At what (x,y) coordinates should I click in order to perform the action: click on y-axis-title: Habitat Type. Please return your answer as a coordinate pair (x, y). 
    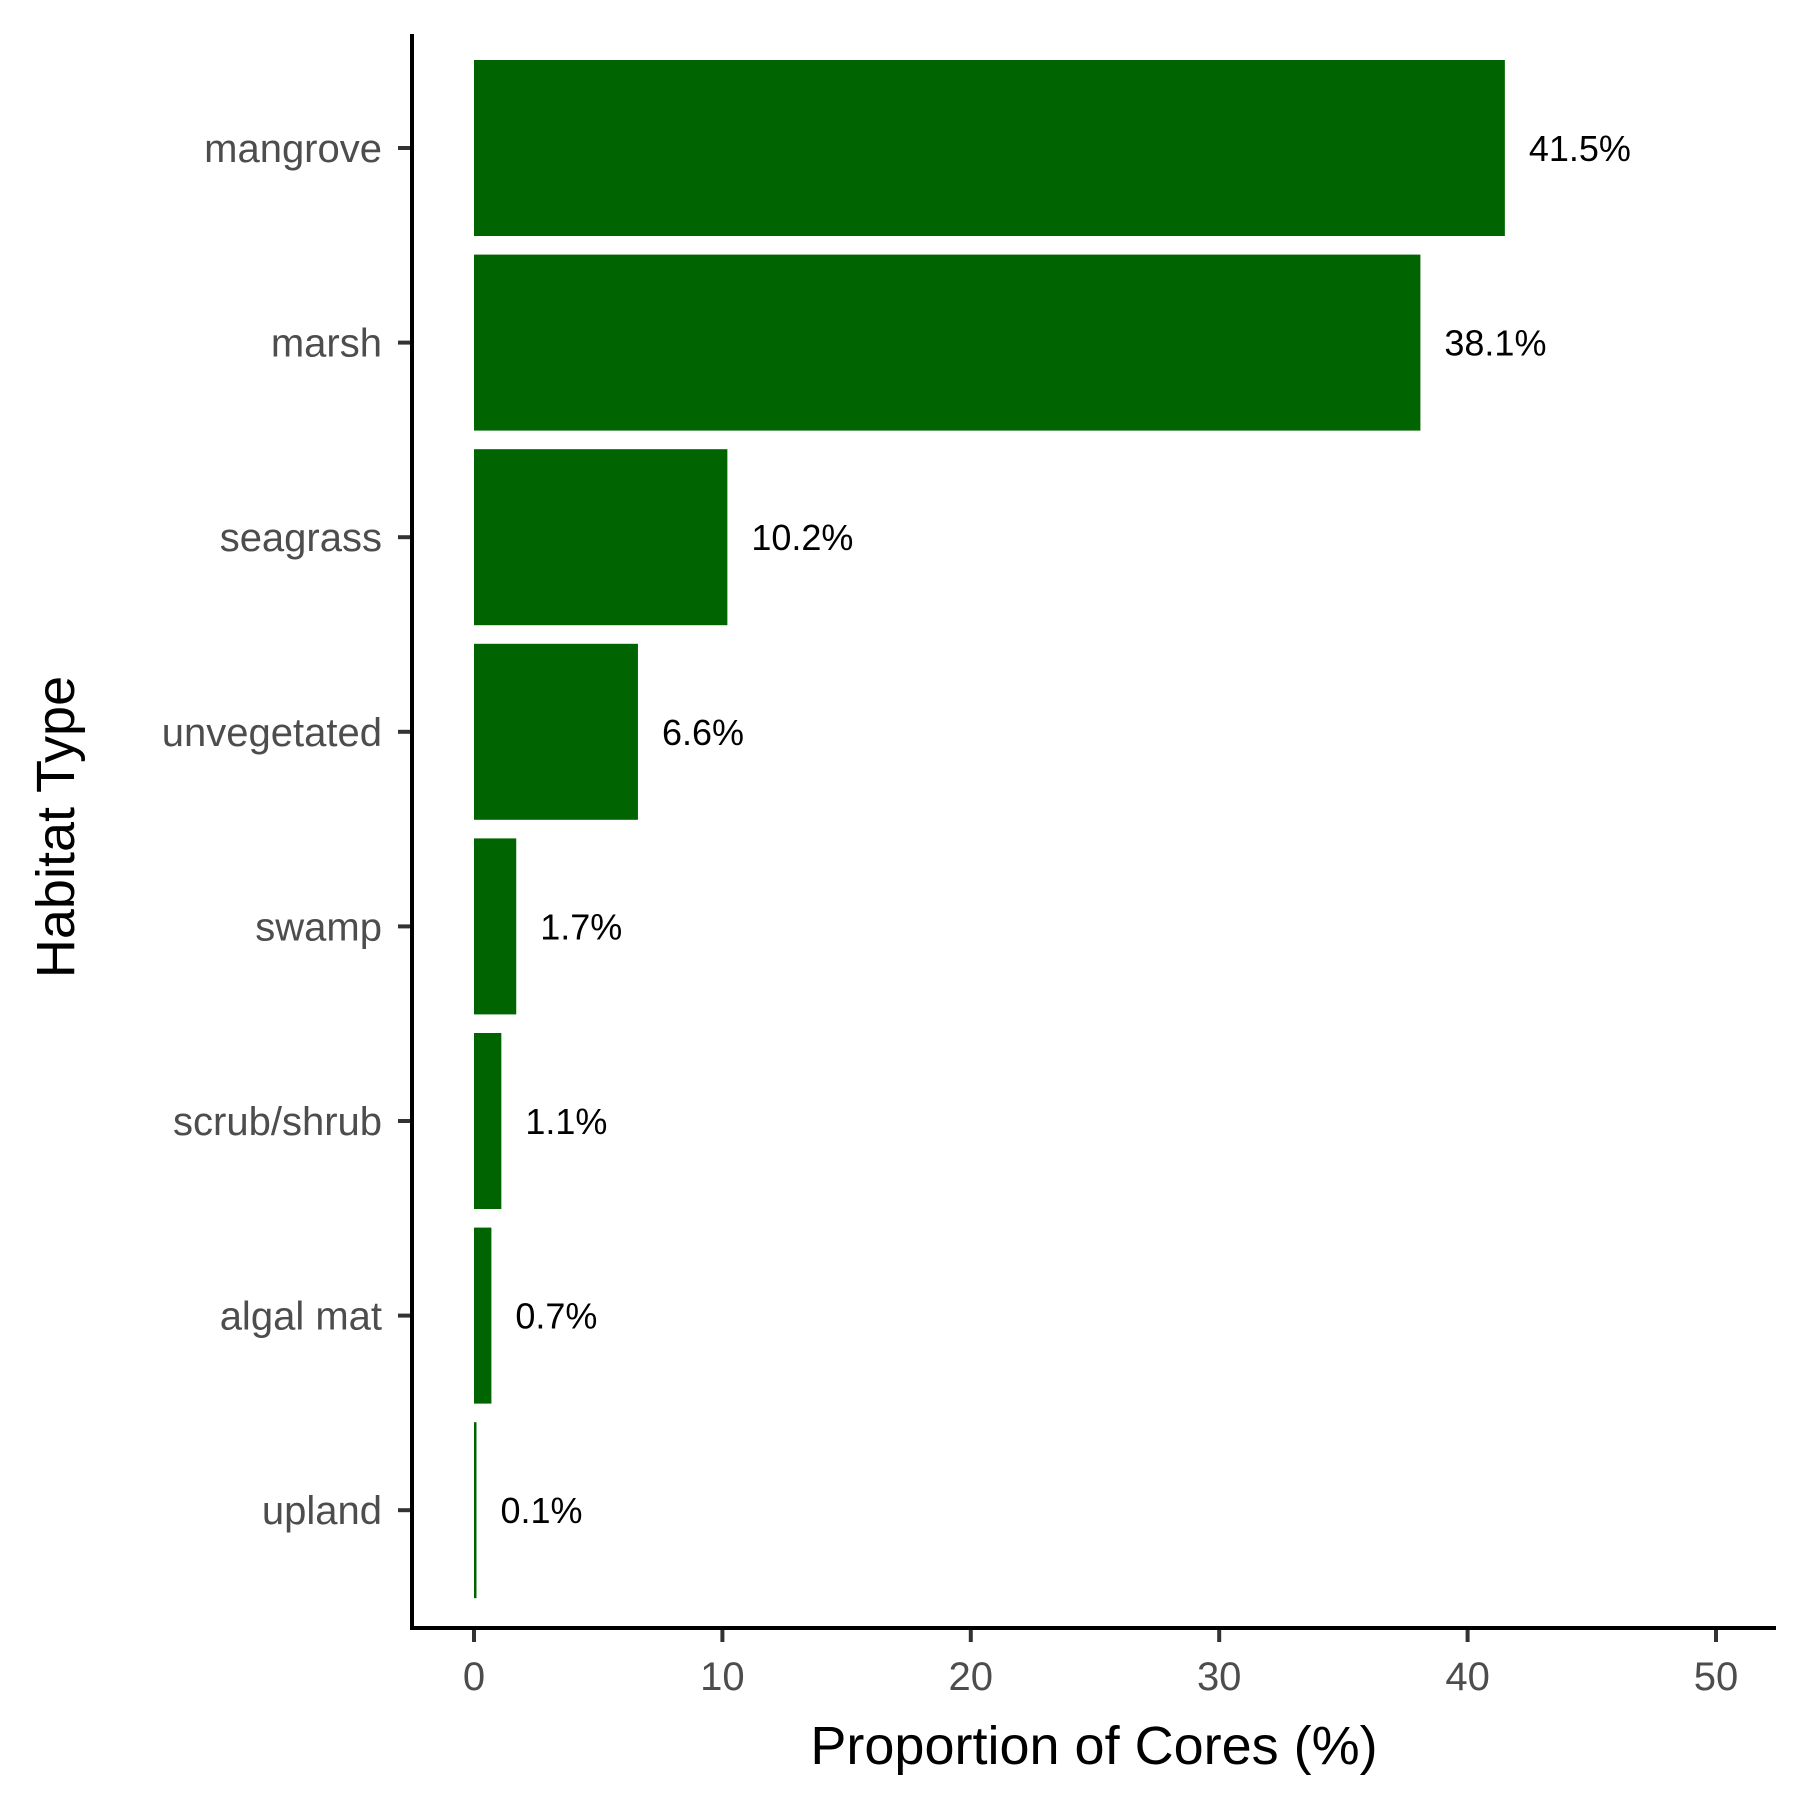
    Looking at the image, I should click on (56, 827).